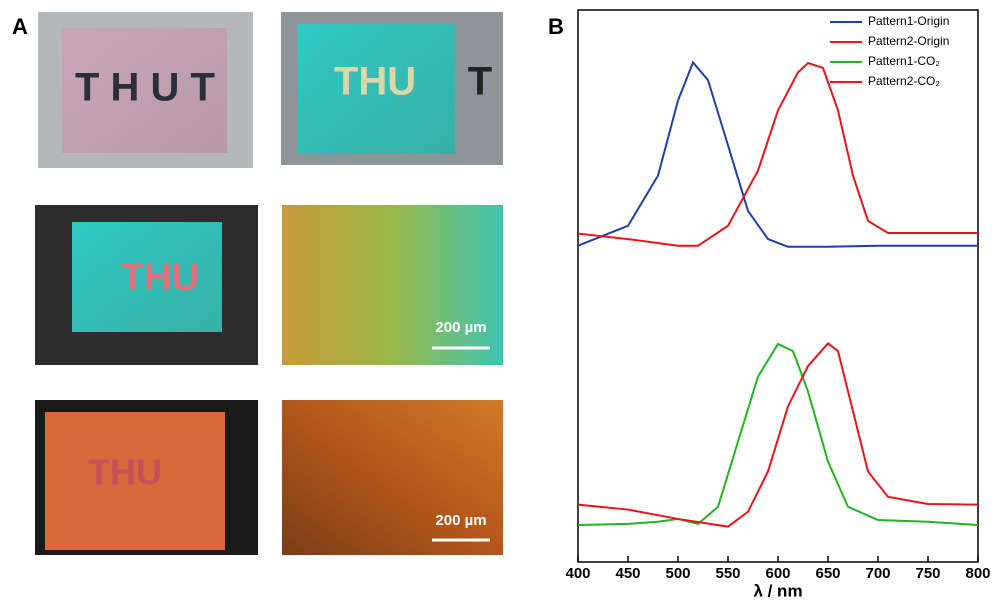 The width and height of the screenshot is (999, 602). Describe the element at coordinates (577, 573) in the screenshot. I see `x-tick-label: 400` at that location.